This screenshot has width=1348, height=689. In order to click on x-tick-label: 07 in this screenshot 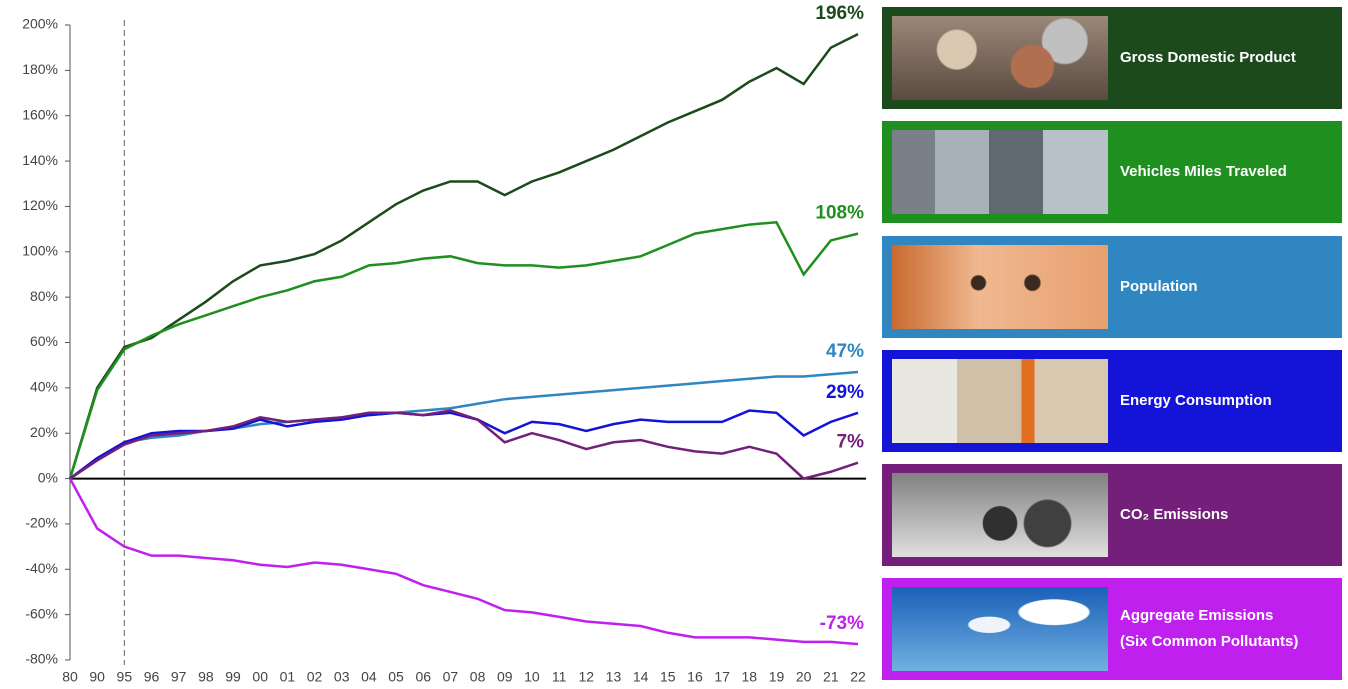, I will do `click(451, 677)`.